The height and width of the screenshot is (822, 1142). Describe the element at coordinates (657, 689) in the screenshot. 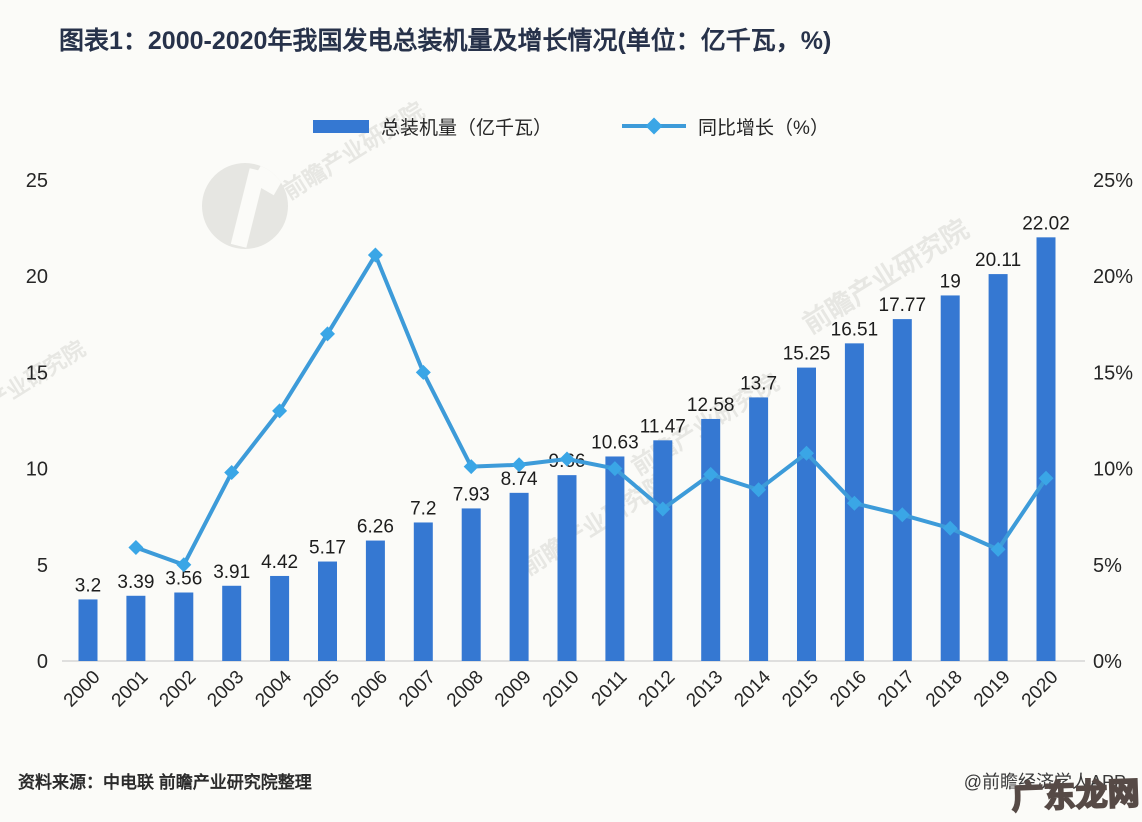

I see `x-axis-label: 2012` at that location.